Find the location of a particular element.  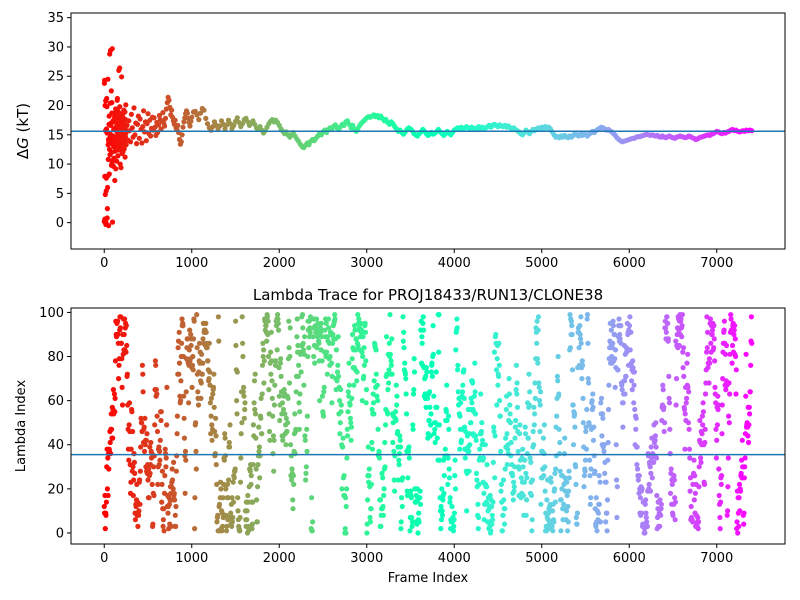

delta-g-x-tick-label-2: 2000 is located at coordinates (279, 263).